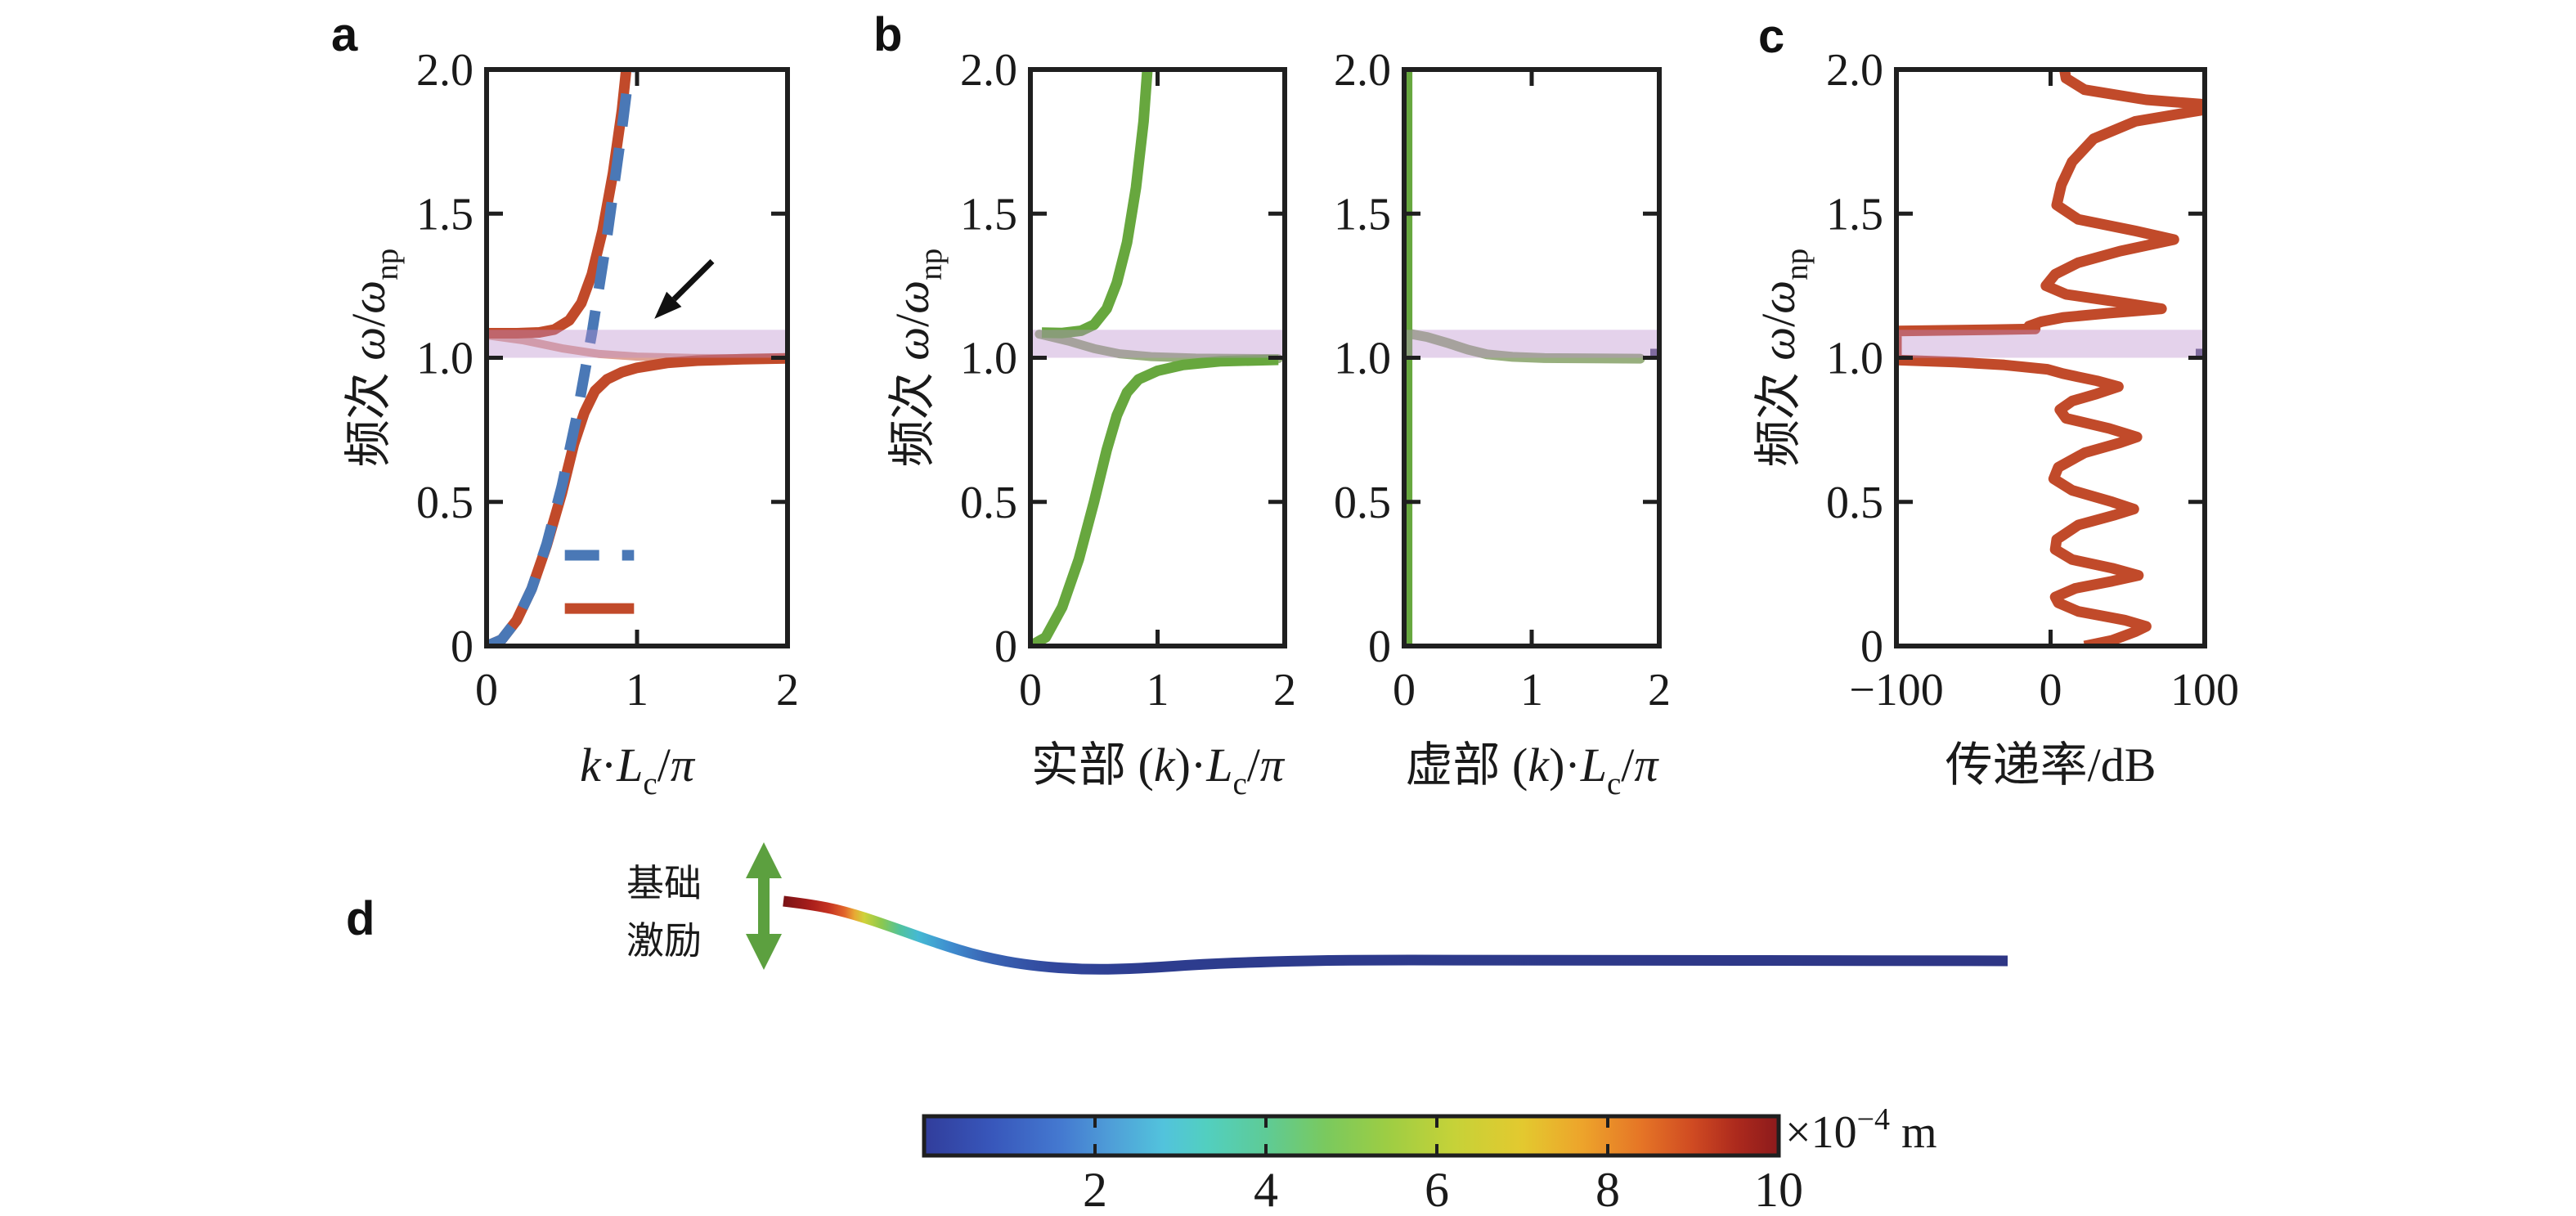 This screenshot has width=2576, height=1216. Describe the element at coordinates (1266, 1189) in the screenshot. I see `colorbar-tick-label: 4` at that location.